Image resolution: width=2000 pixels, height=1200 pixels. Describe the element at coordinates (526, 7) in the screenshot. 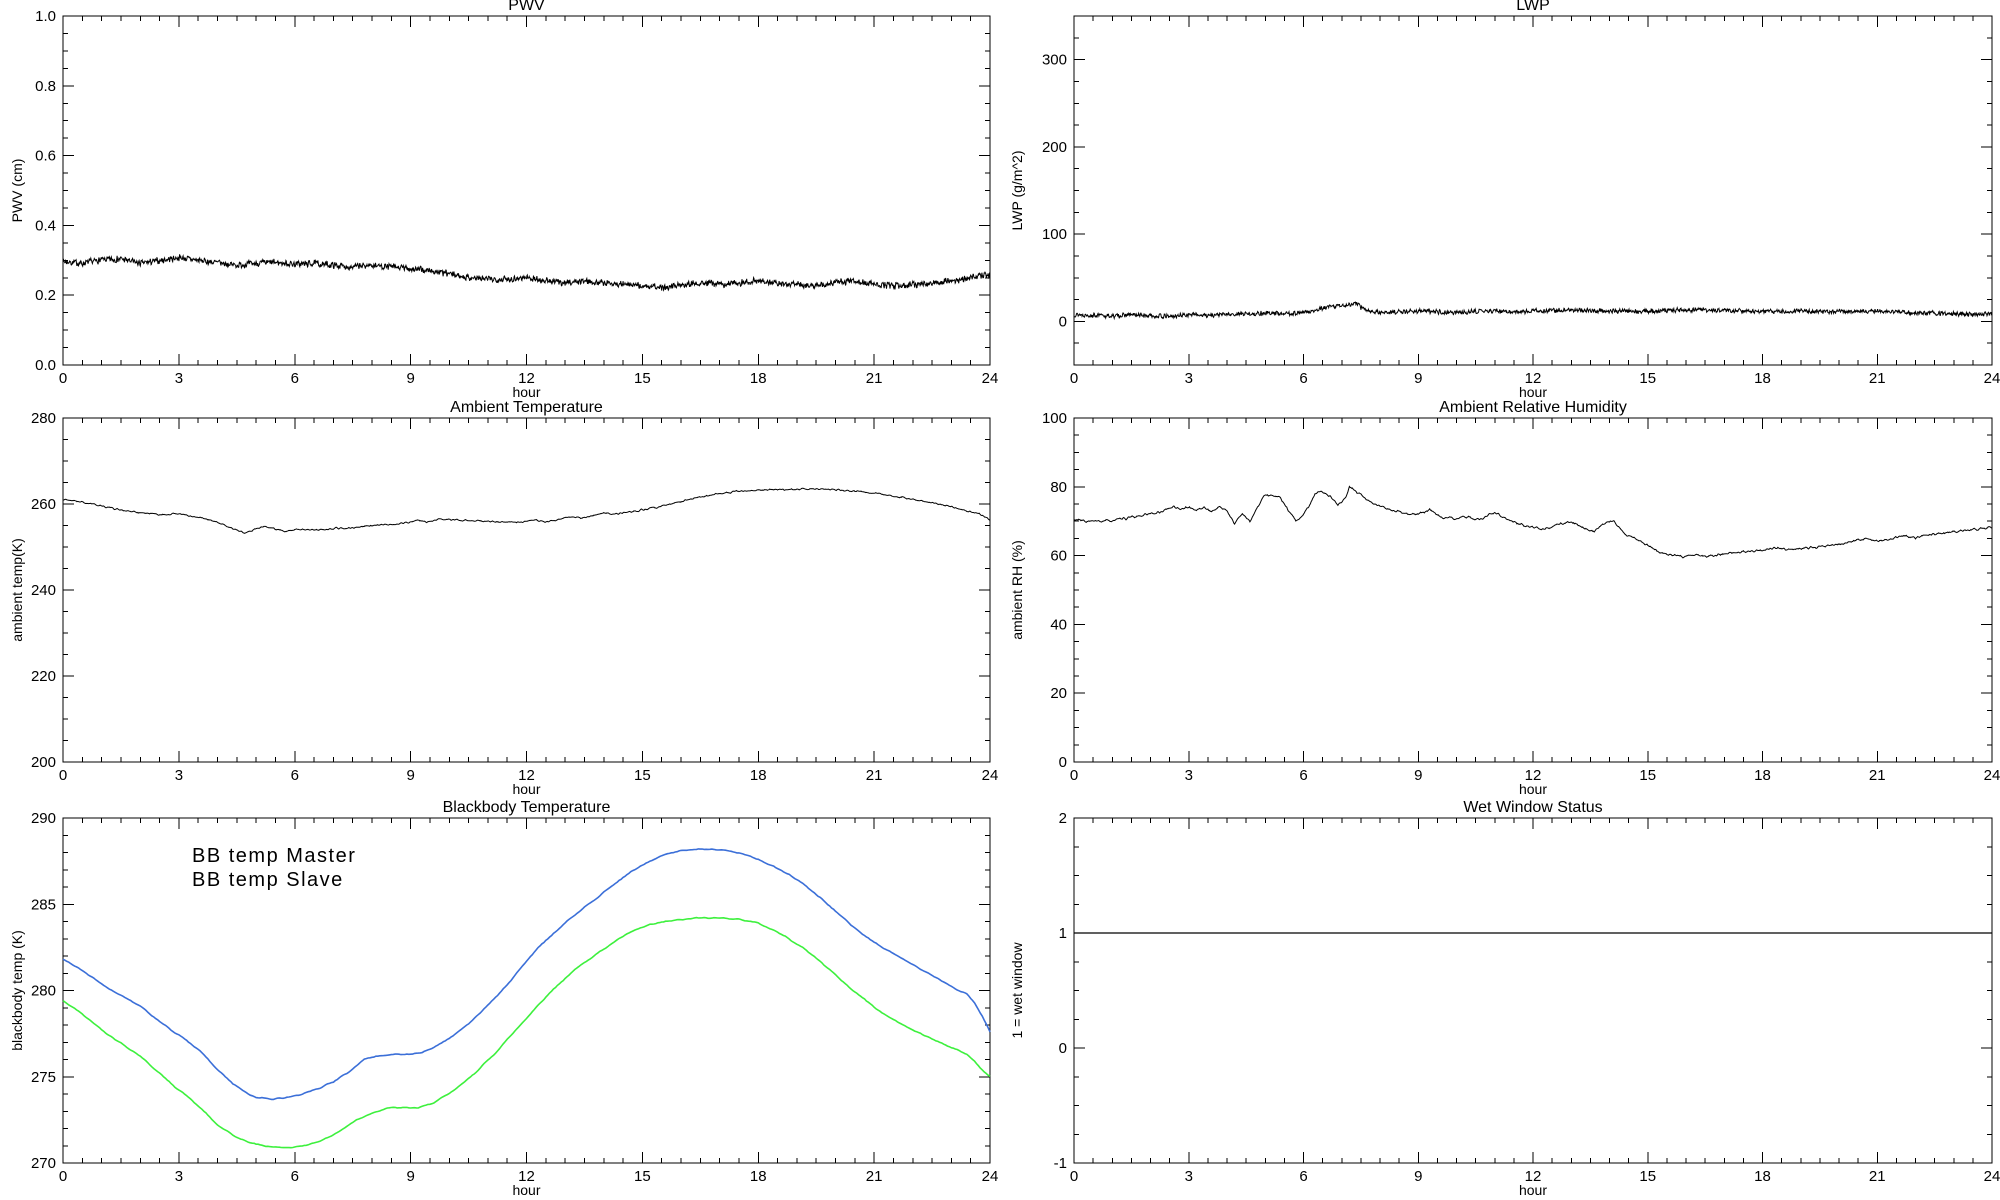

I see `svg-text: PWV` at that location.